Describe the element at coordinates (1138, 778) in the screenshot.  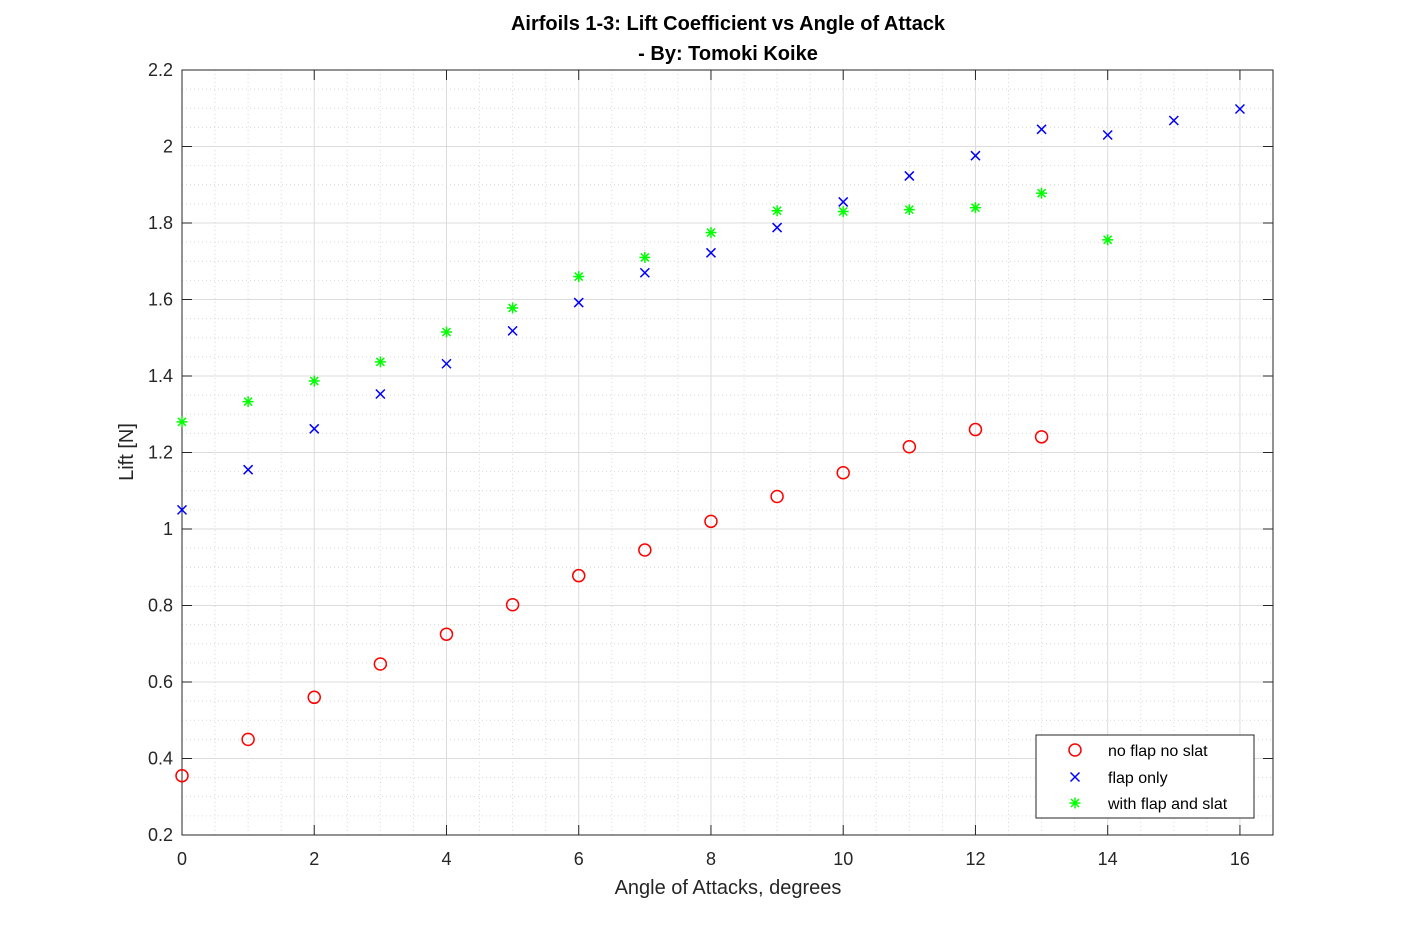
I see `legend-entry-flap-only: flap only` at that location.